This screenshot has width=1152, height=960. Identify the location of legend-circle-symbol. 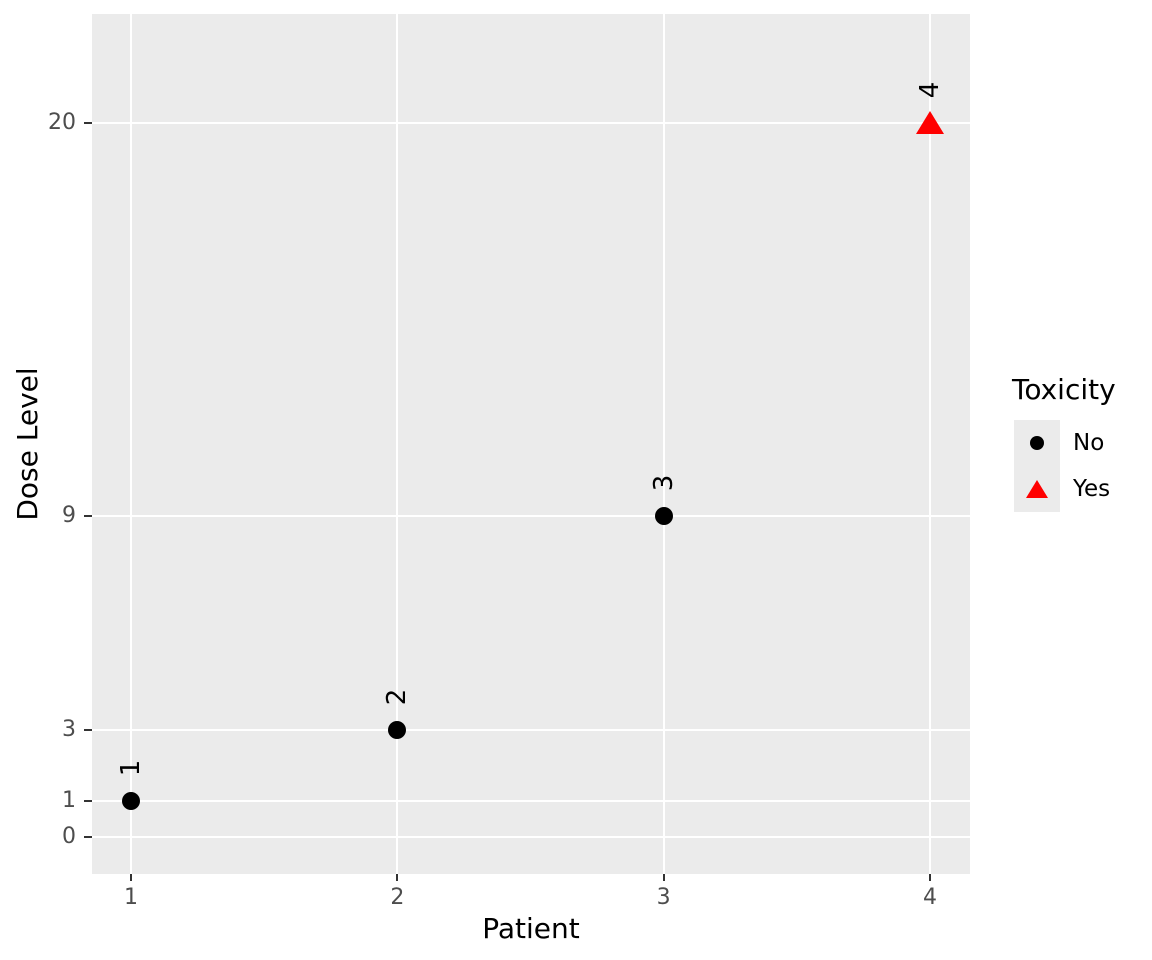
(1037, 443).